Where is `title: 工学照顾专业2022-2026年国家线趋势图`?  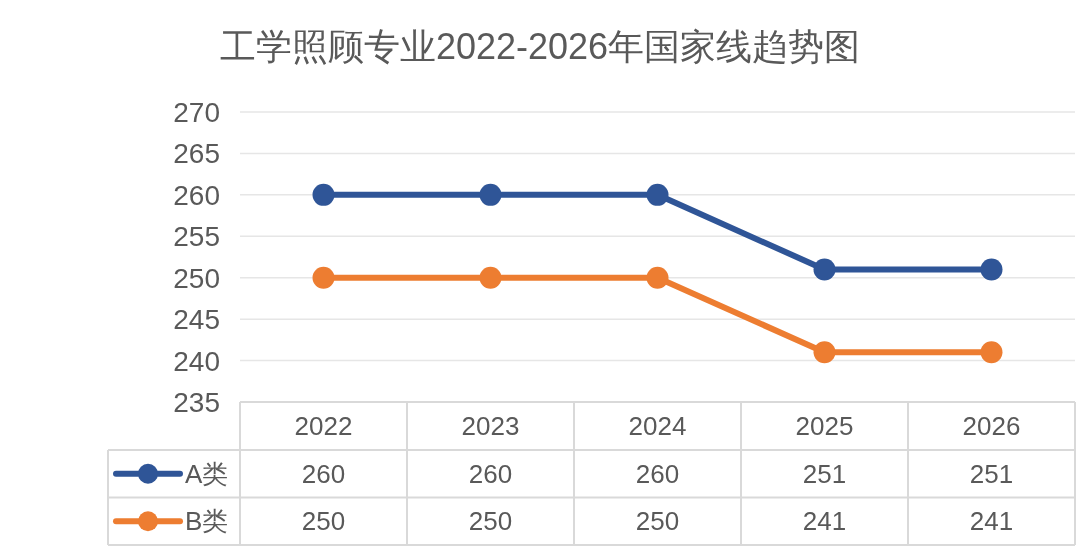
title: 工学照顾专业2022-2026年国家线趋势图 is located at coordinates (540, 46).